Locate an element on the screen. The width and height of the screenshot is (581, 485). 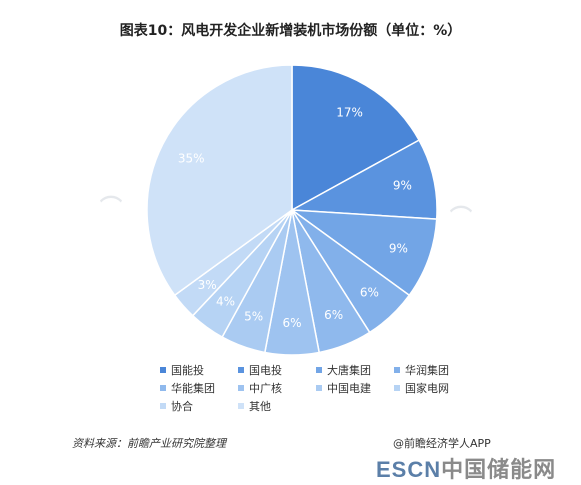
pie-slice-label-8: 3% is located at coordinates (207, 285).